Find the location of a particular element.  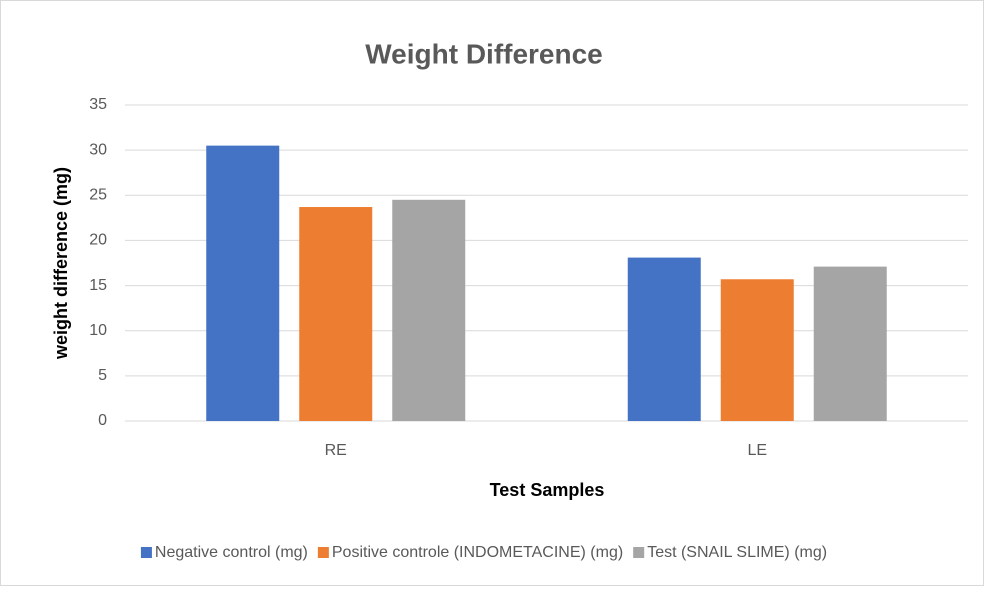

chart-title: Weight Difference is located at coordinates (484, 53).